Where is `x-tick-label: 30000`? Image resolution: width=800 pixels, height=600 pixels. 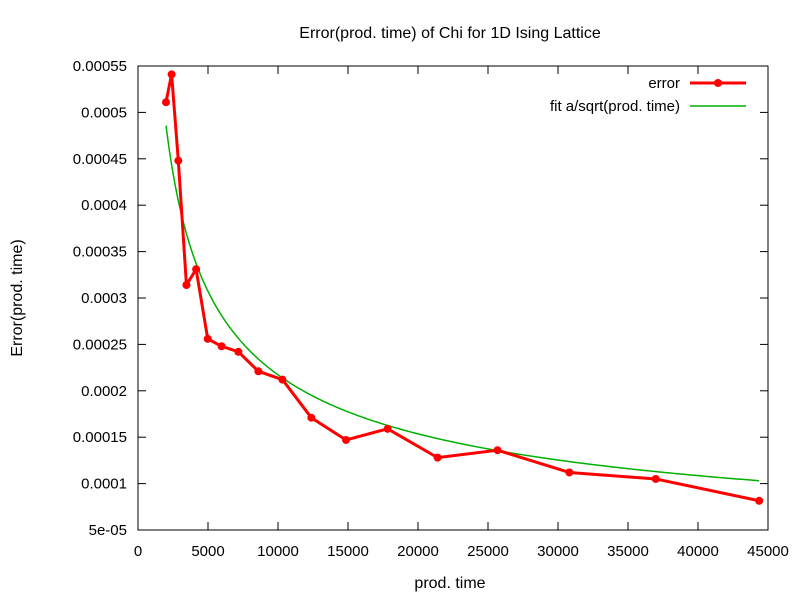
x-tick-label: 30000 is located at coordinates (558, 551).